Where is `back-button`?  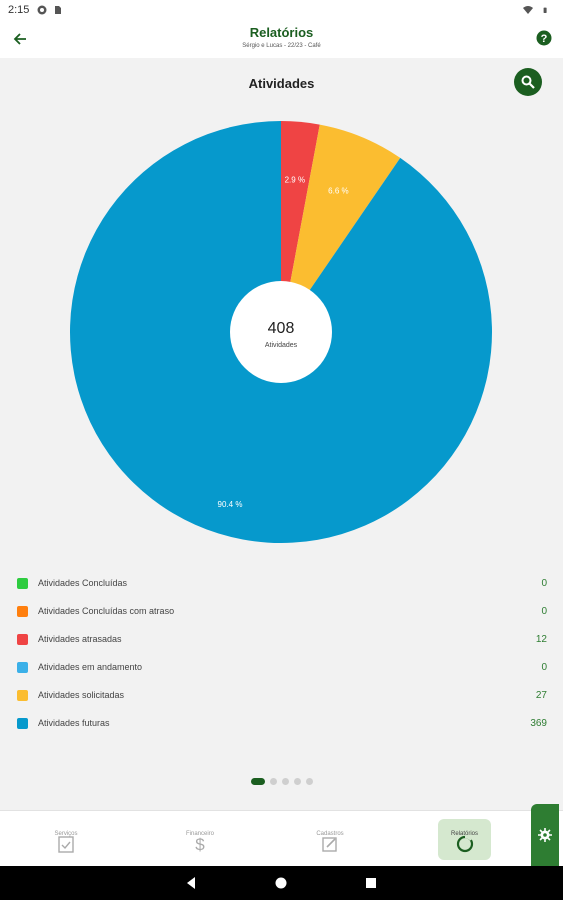 back-button is located at coordinates (20, 39).